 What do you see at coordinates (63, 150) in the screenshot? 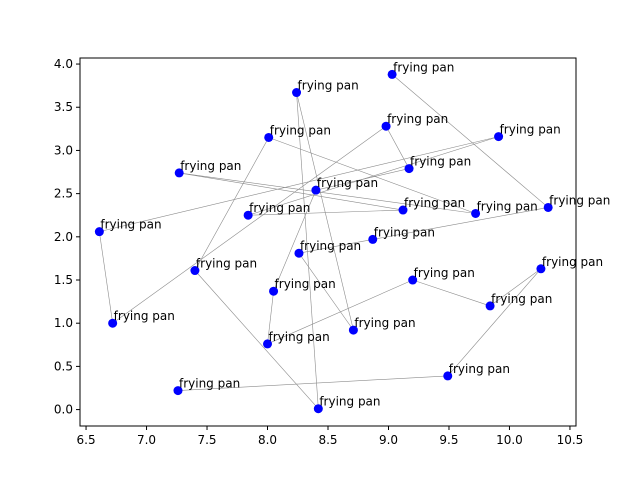
I see `y-tick-label: 3.0` at bounding box center [63, 150].